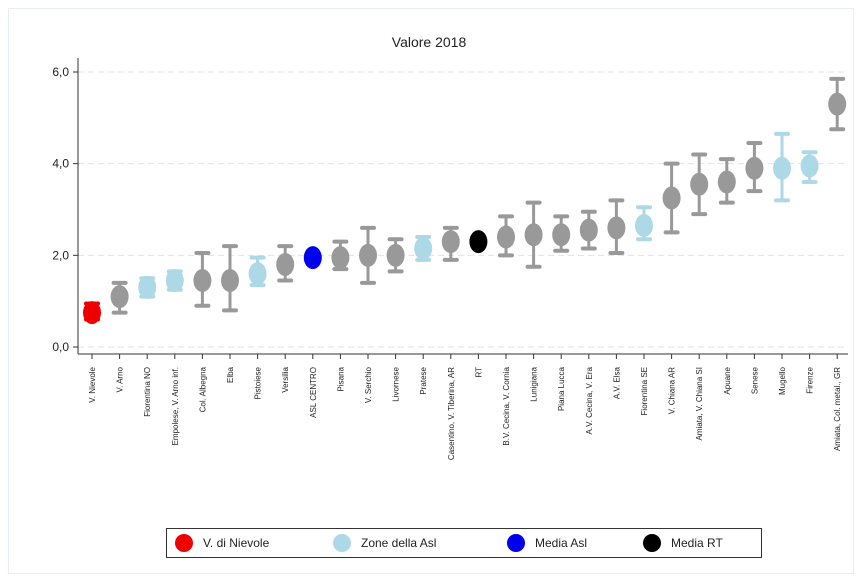  What do you see at coordinates (340, 378) in the screenshot?
I see `x-tick-label: Pisana` at bounding box center [340, 378].